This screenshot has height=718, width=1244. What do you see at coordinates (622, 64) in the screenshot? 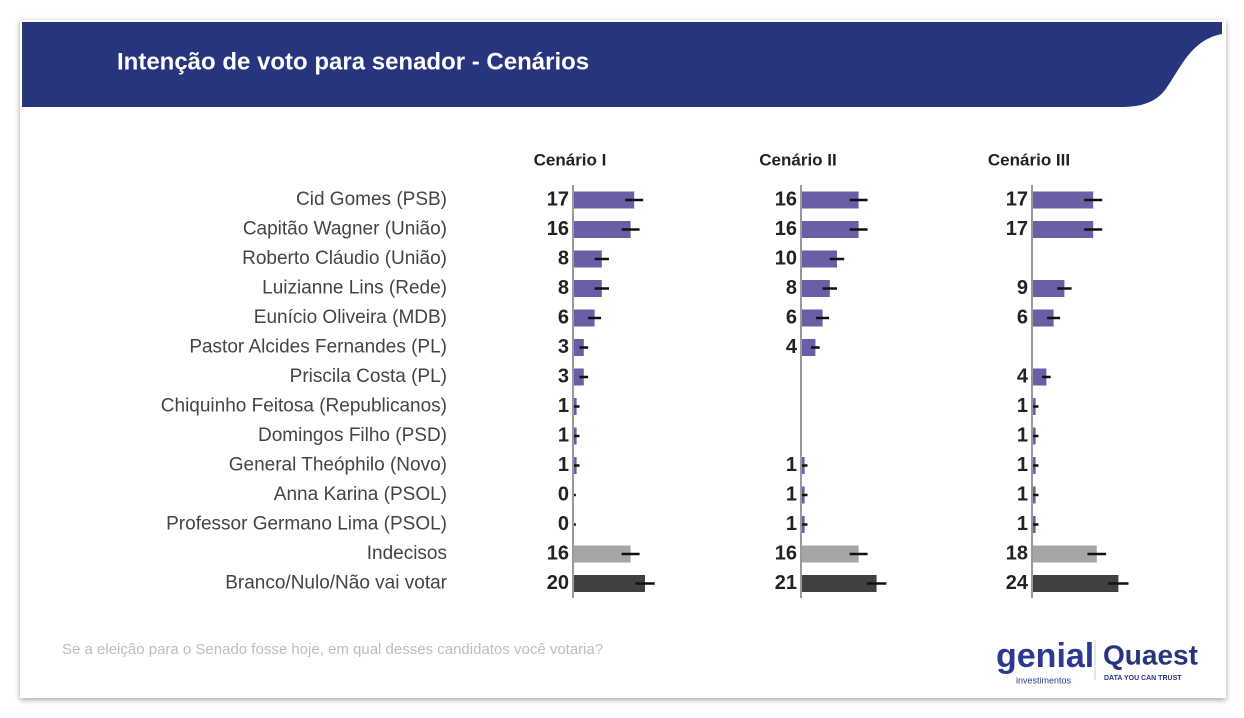
I see `header-band` at bounding box center [622, 64].